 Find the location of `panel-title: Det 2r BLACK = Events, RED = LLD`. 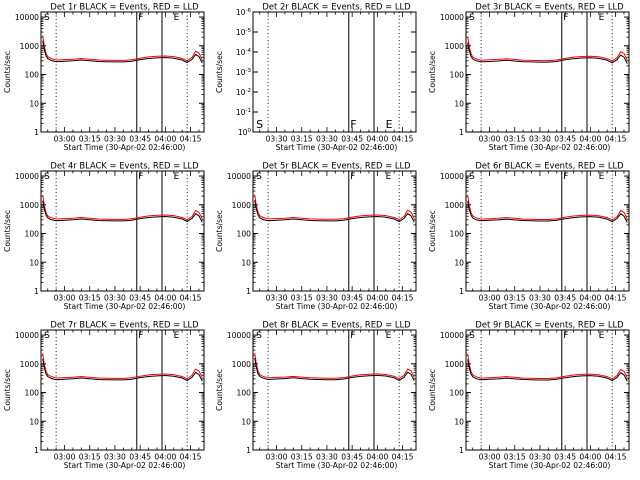

panel-title: Det 2r BLACK = Events, RED = LLD is located at coordinates (336, 7).